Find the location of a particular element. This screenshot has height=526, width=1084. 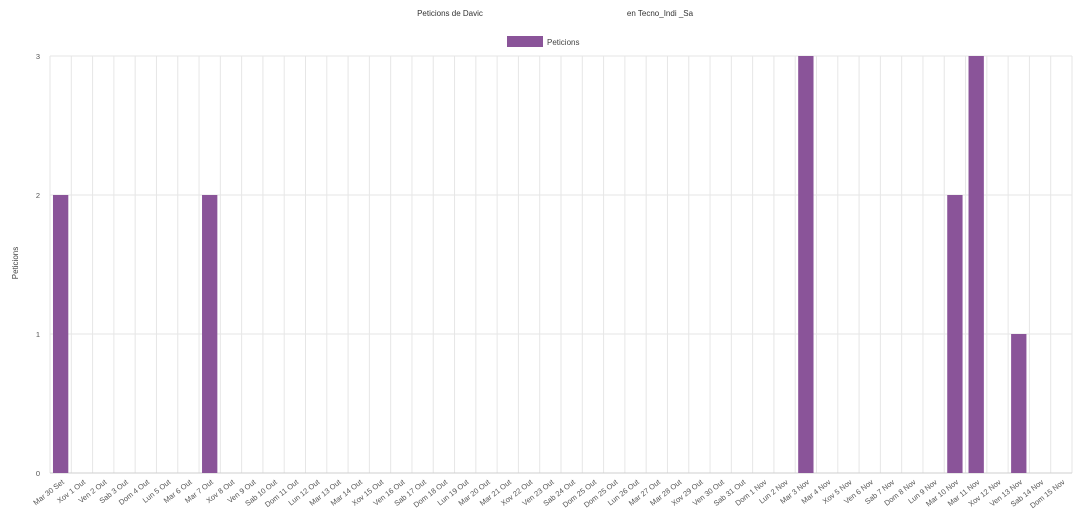

y-tick-label: 0 is located at coordinates (38, 473).